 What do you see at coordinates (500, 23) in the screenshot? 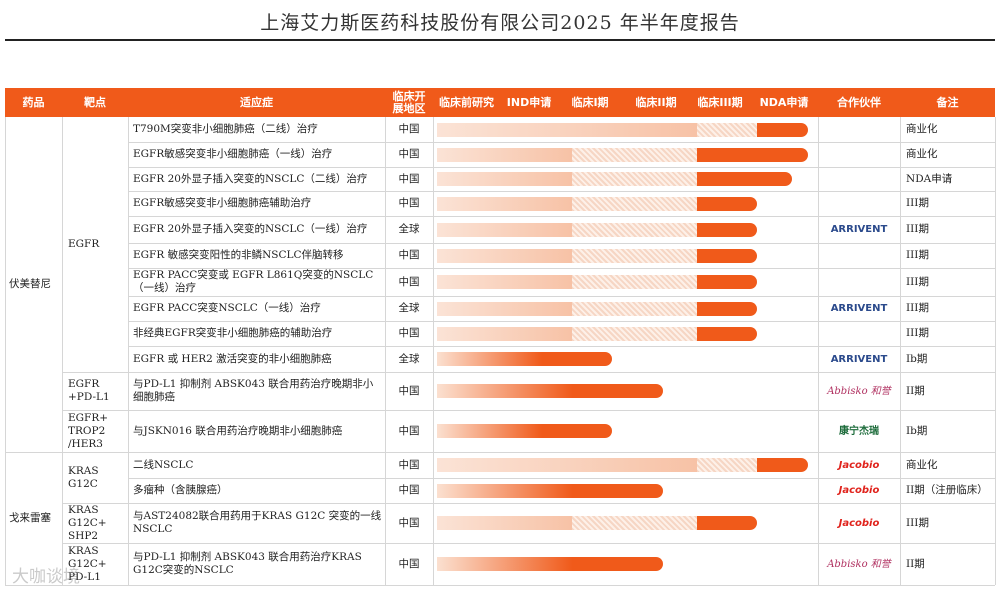
I see `report-title: 上海艾力斯医药科技股份有限公司2025 年半年度报告` at bounding box center [500, 23].